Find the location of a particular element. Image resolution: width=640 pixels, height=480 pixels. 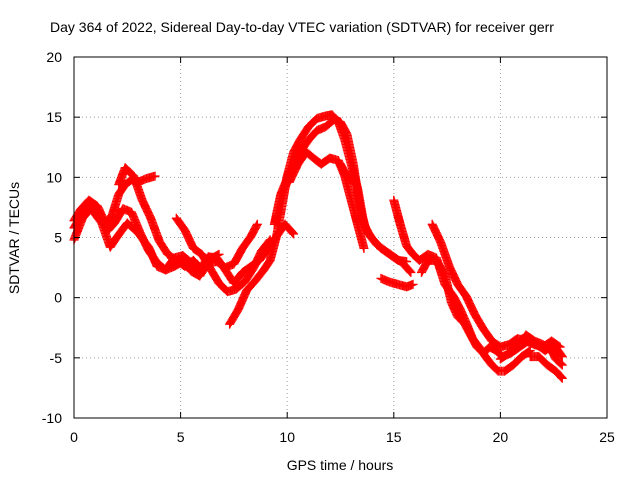

y-tick-label: 10 is located at coordinates (54, 177).